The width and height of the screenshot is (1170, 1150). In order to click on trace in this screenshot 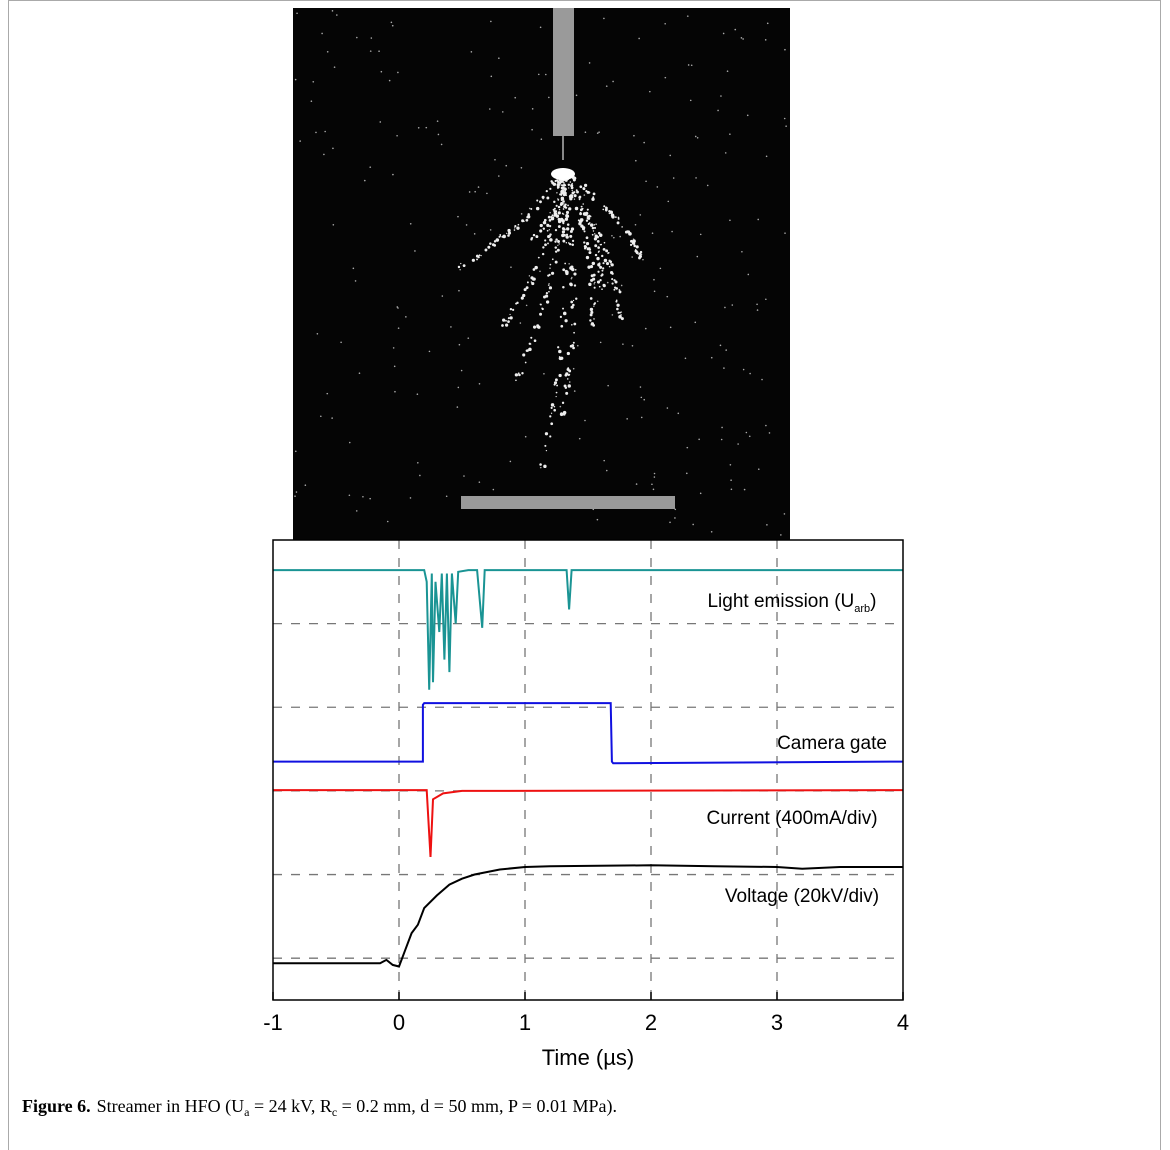, I will do `click(588, 733)`.